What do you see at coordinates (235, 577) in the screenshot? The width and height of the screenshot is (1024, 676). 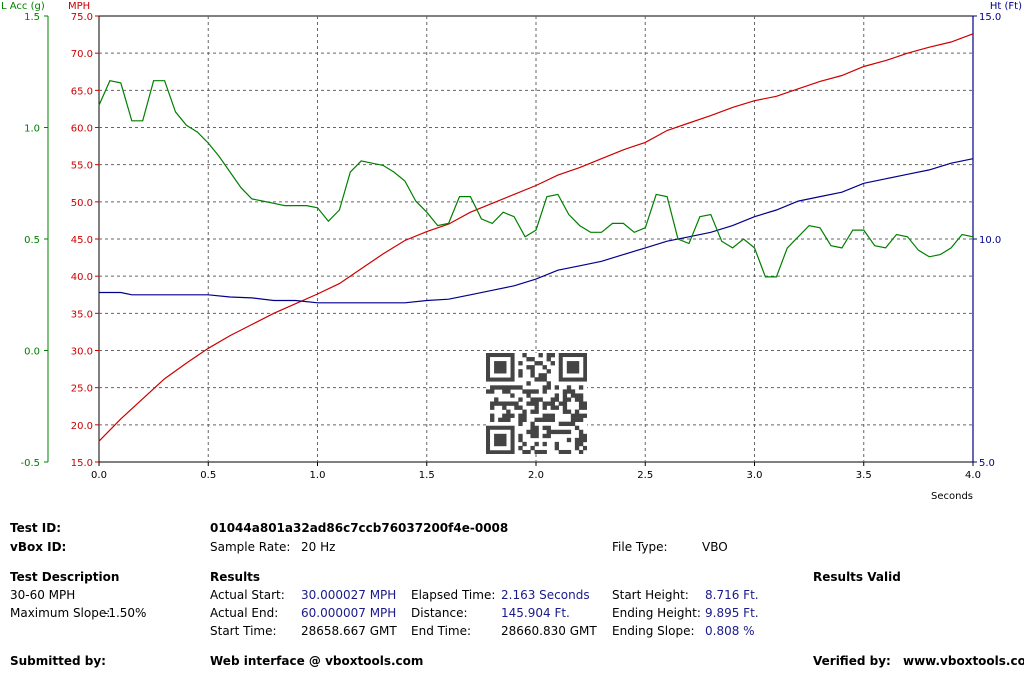 I see `results-title: Results` at bounding box center [235, 577].